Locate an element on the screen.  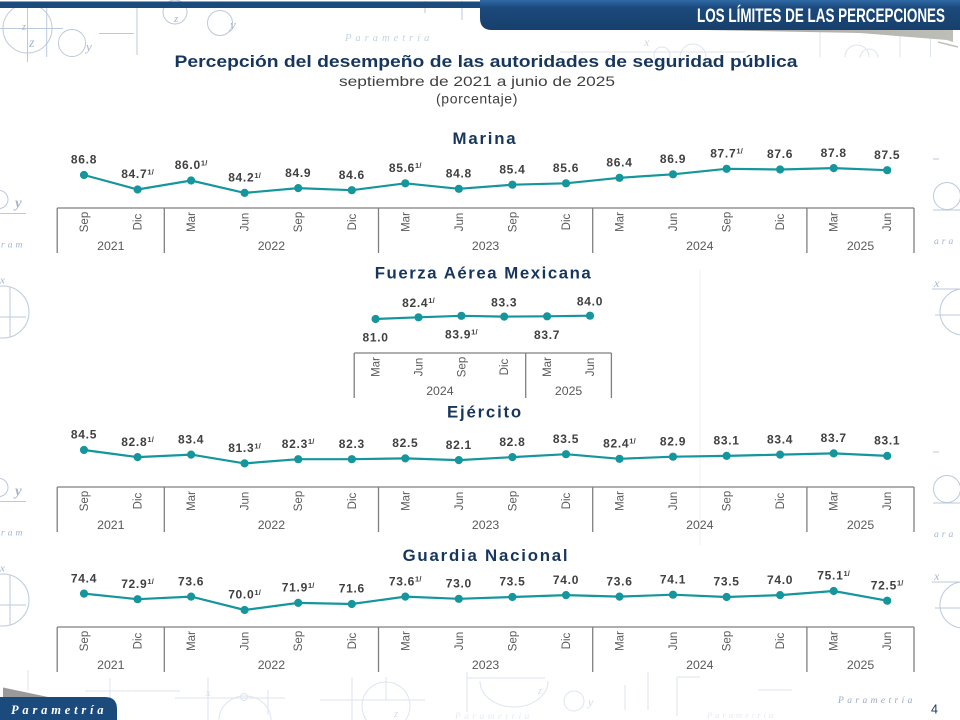
svg-text: 84.21/ is located at coordinates (245, 178).